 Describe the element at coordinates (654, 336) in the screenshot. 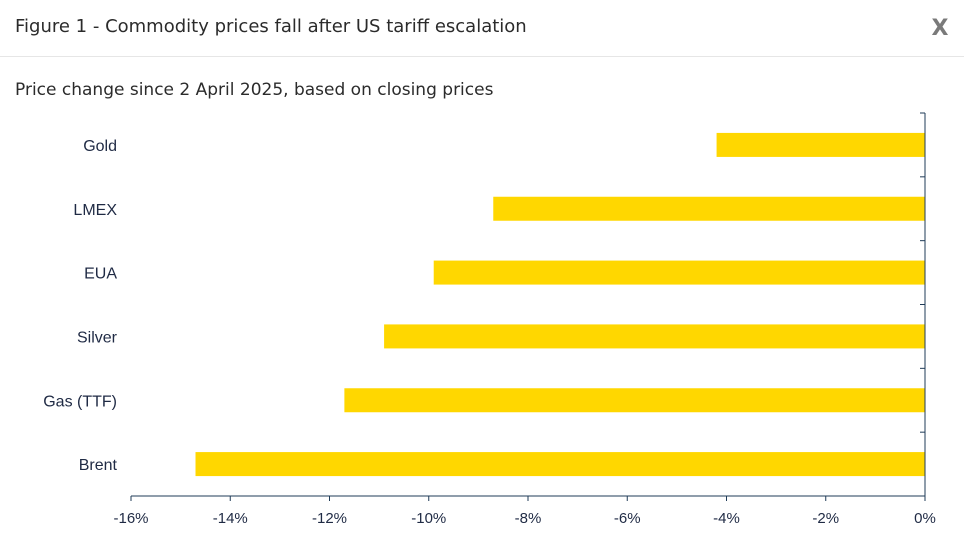

I see `bar-silver` at that location.